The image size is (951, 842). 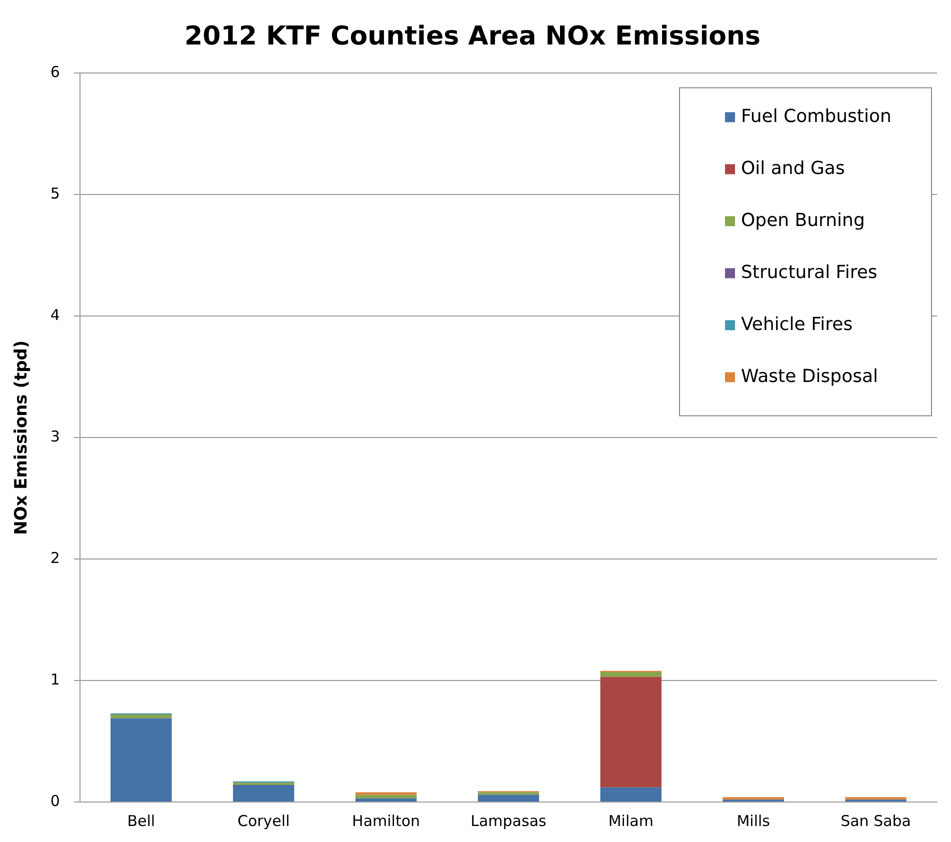 What do you see at coordinates (793, 168) in the screenshot?
I see `legend-label: Oil and Gas` at bounding box center [793, 168].